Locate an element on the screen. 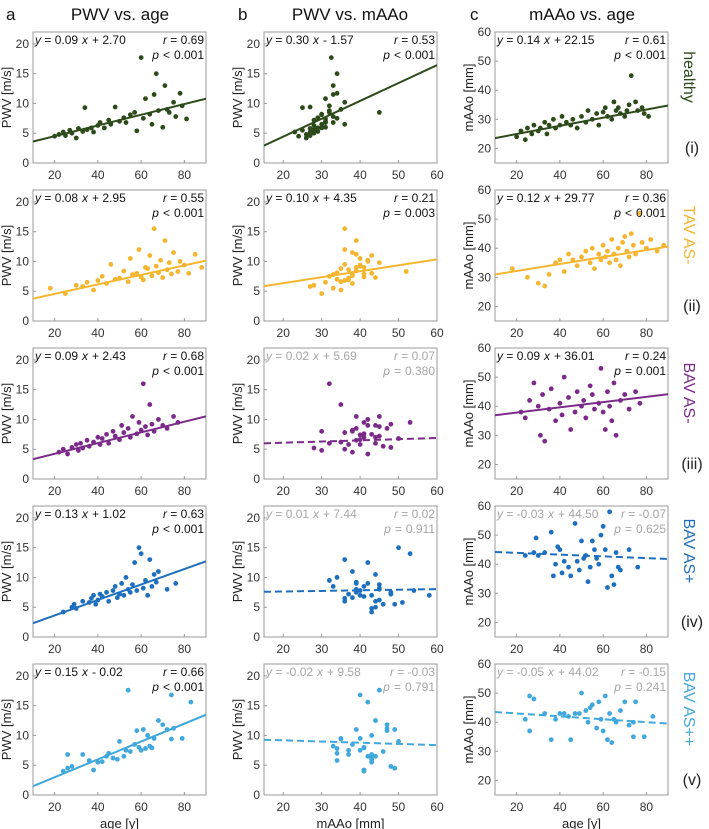 Image resolution: width=709 pixels, height=829 pixels. eq-const: + 29.77 is located at coordinates (574, 198).